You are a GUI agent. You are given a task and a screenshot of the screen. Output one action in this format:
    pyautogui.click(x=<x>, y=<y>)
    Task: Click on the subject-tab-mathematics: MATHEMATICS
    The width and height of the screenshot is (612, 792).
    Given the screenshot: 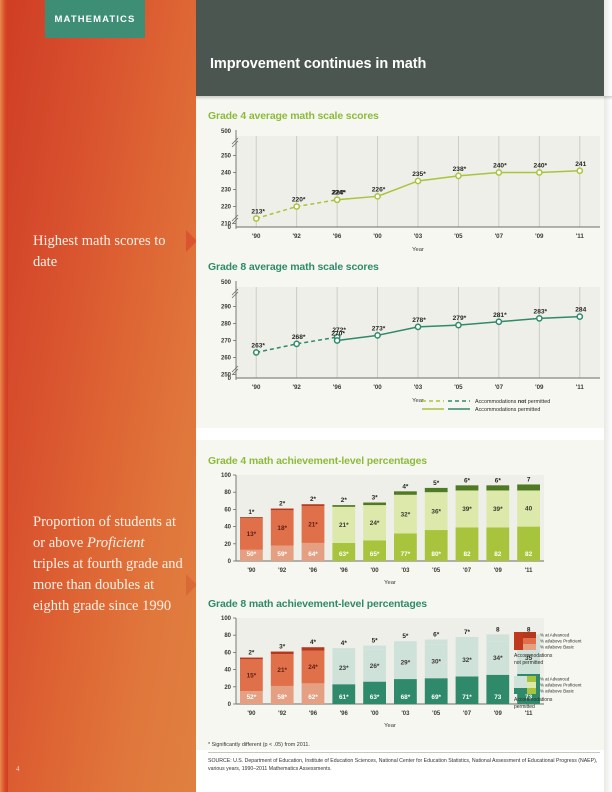 What is the action you would take?
    pyautogui.click(x=95, y=19)
    